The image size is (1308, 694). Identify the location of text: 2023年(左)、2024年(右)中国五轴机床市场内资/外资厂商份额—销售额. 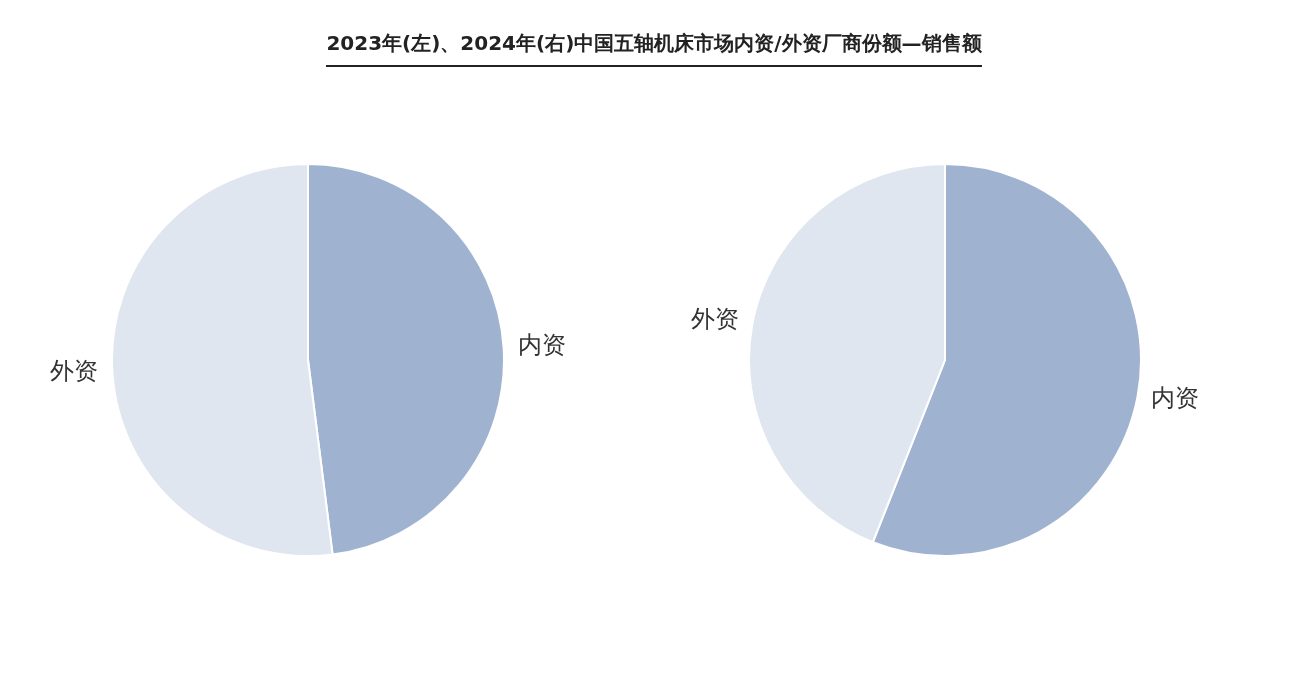
(654, 48).